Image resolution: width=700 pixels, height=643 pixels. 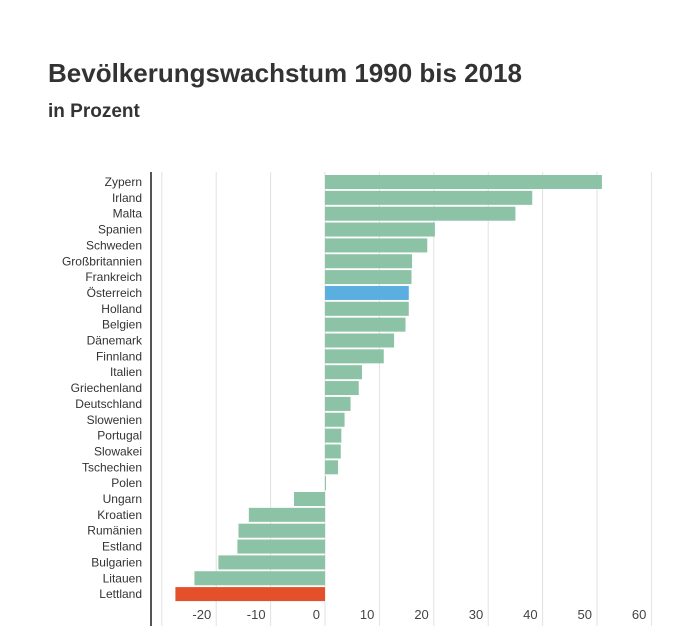 I want to click on category-label: Schweden, so click(x=114, y=245).